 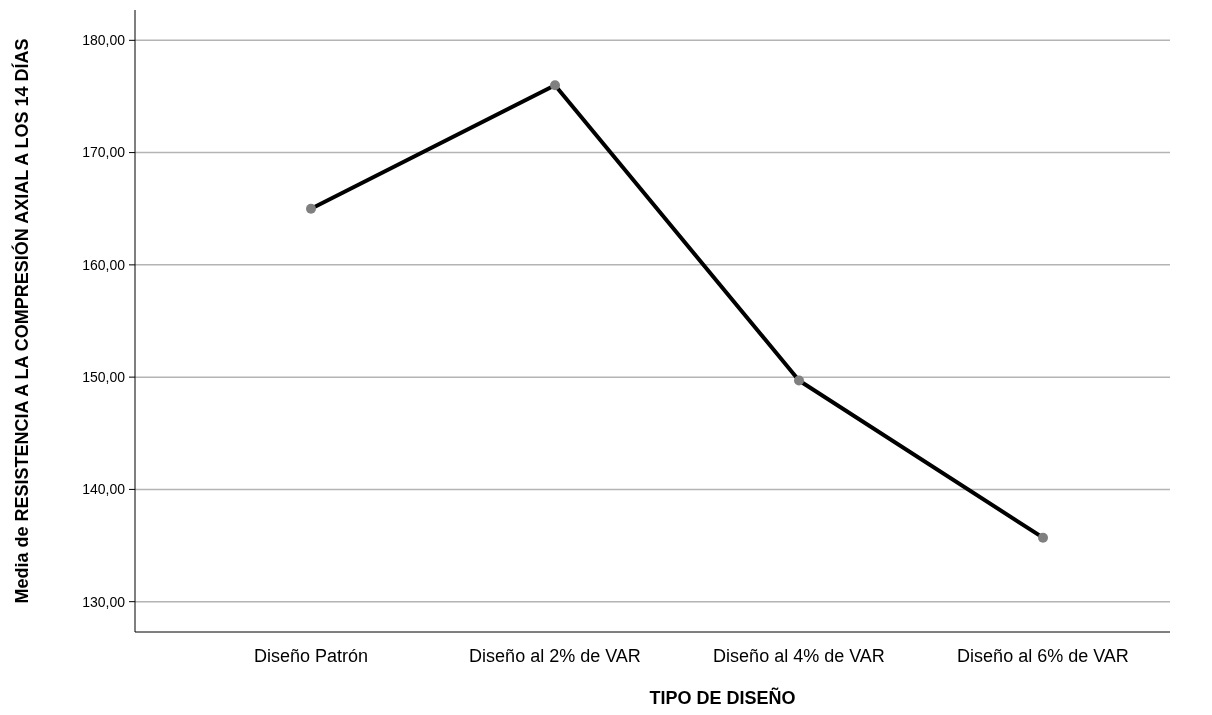 I want to click on x-tick-label: Diseño Patrón, so click(x=311, y=656).